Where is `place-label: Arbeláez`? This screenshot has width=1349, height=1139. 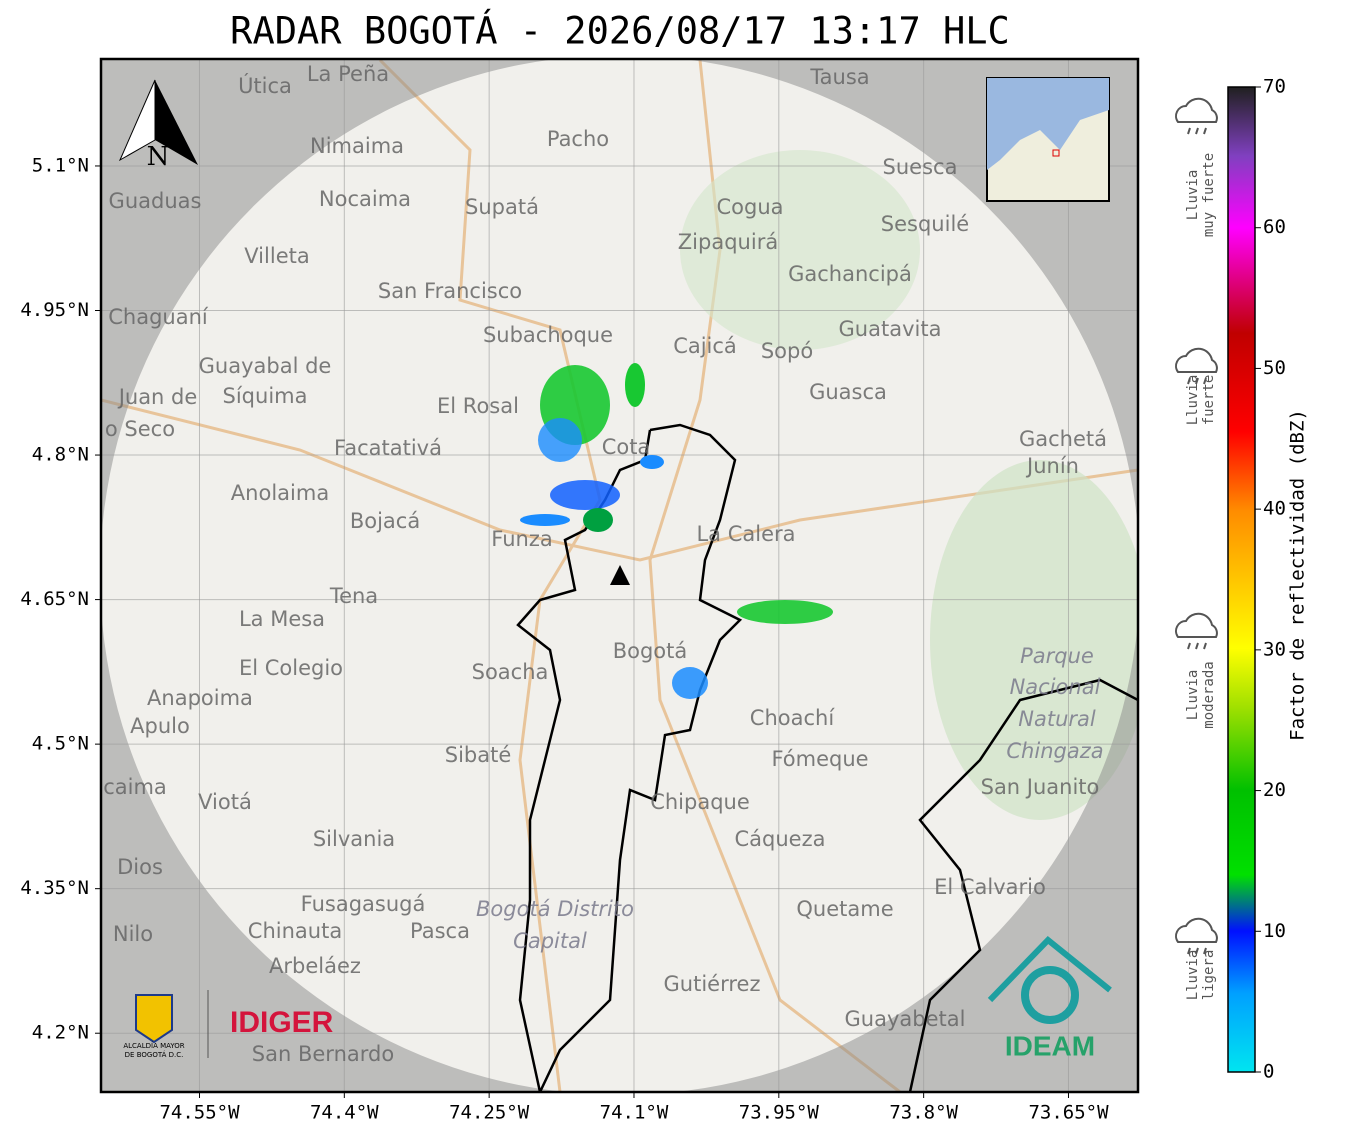 place-label: Arbeláez is located at coordinates (315, 966).